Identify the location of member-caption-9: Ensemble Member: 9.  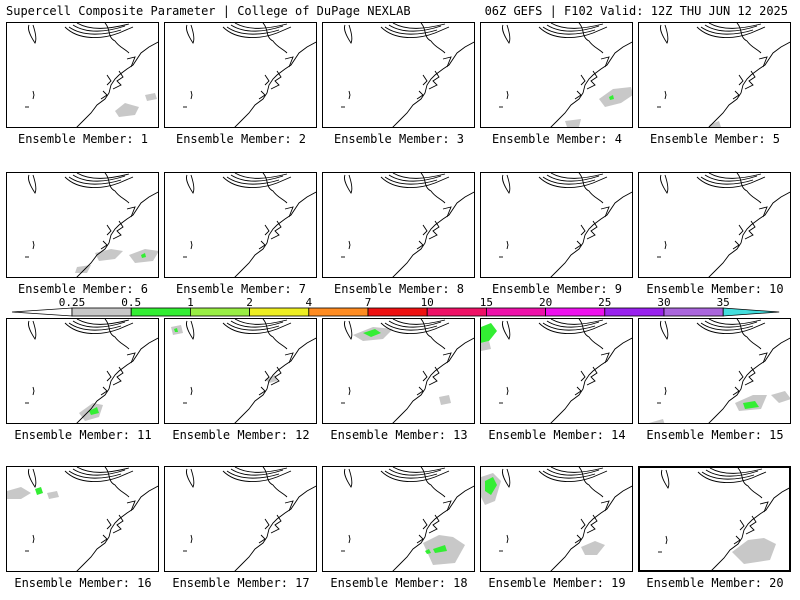
(557, 289).